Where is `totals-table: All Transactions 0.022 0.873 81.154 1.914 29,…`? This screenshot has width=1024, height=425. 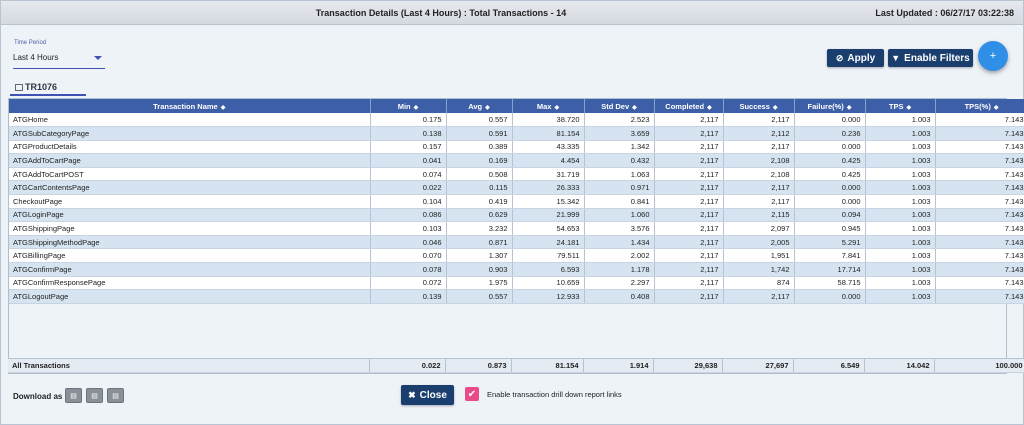 totals-table: All Transactions 0.022 0.873 81.154 1.914 29,… is located at coordinates (516, 365).